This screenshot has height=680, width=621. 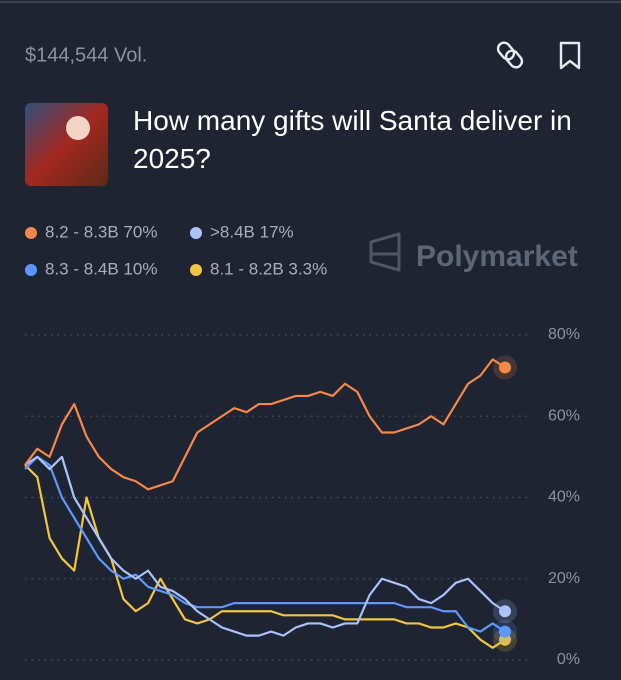 I want to click on legend-label: 8.2 - 8.3B 70%, so click(x=101, y=231).